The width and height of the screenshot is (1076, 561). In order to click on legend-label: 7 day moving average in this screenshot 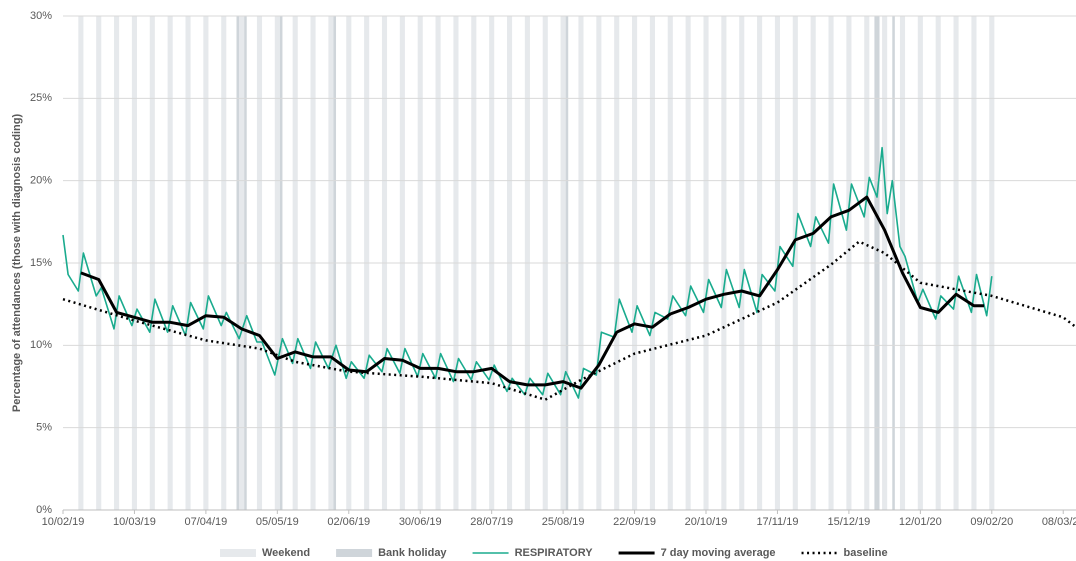, I will do `click(718, 553)`.